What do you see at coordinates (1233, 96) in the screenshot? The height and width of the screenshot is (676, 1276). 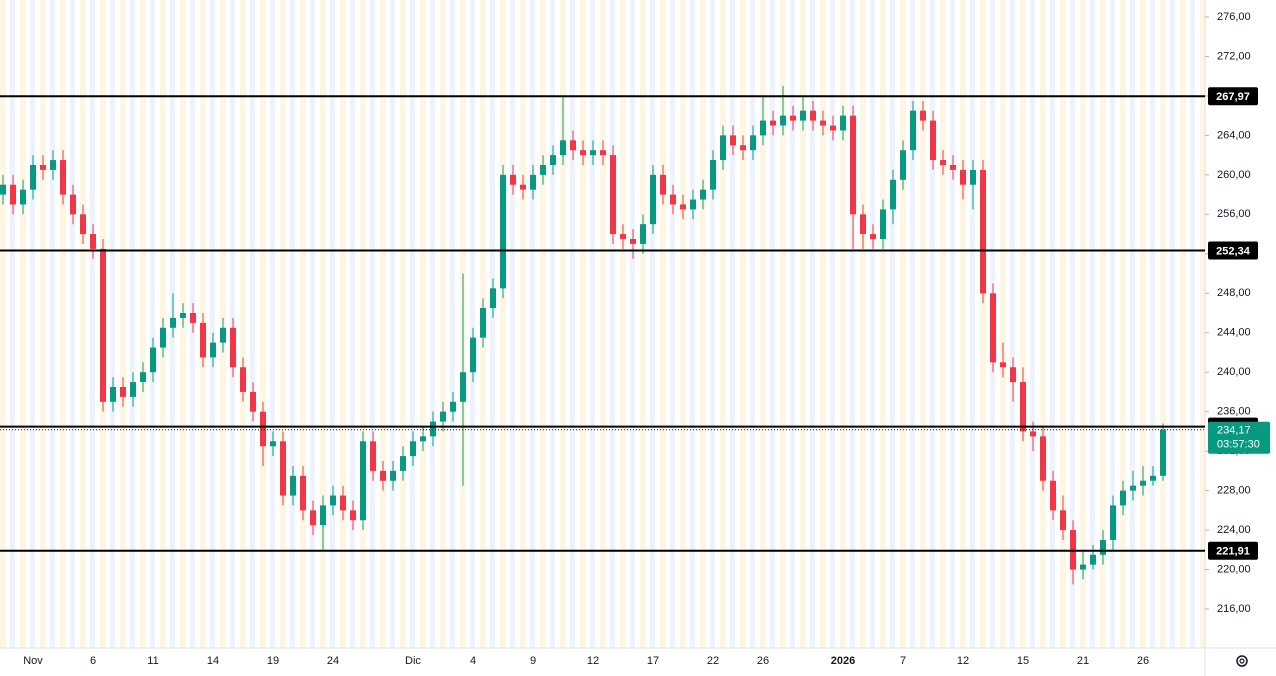 I see `level-label-box` at bounding box center [1233, 96].